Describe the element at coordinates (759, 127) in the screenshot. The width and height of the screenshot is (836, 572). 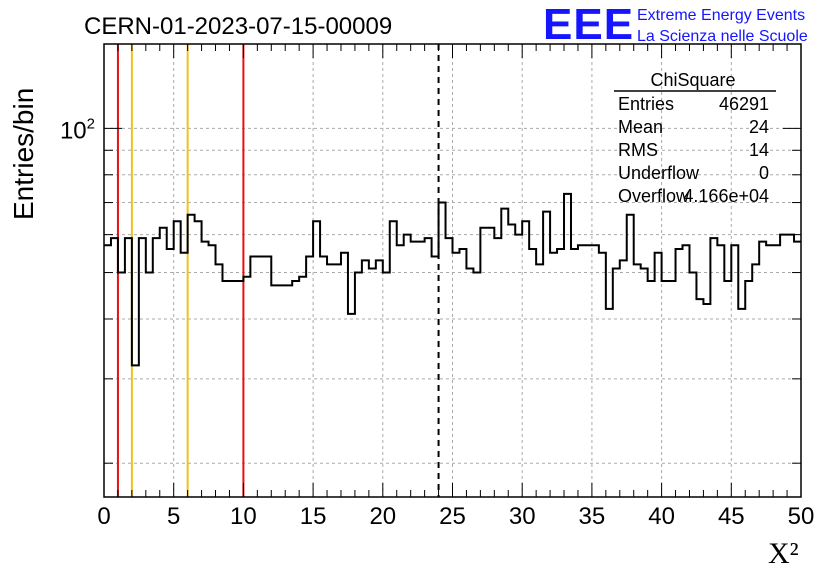
I see `stats-value: 24` at that location.